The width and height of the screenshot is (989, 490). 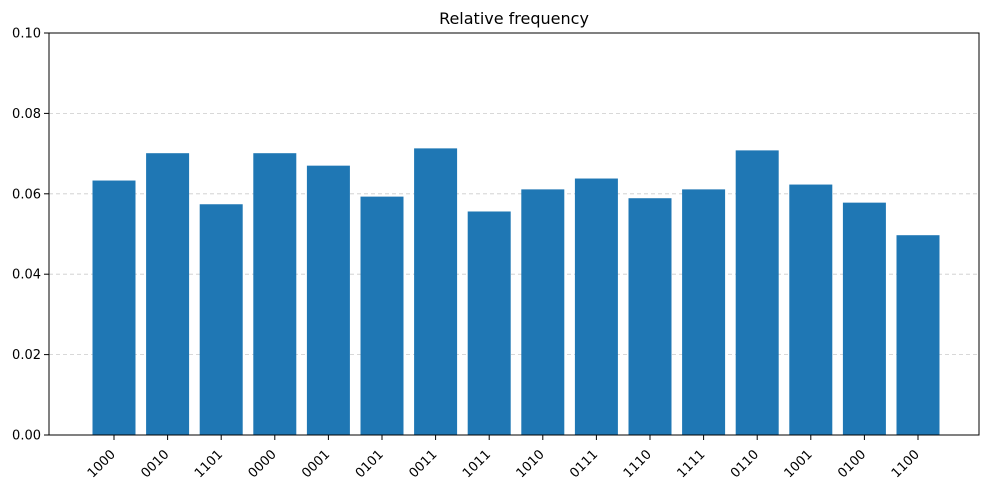 I want to click on y-axis: 0.00 0.02 0.04 0.06 0.08 0.10, so click(x=30, y=235).